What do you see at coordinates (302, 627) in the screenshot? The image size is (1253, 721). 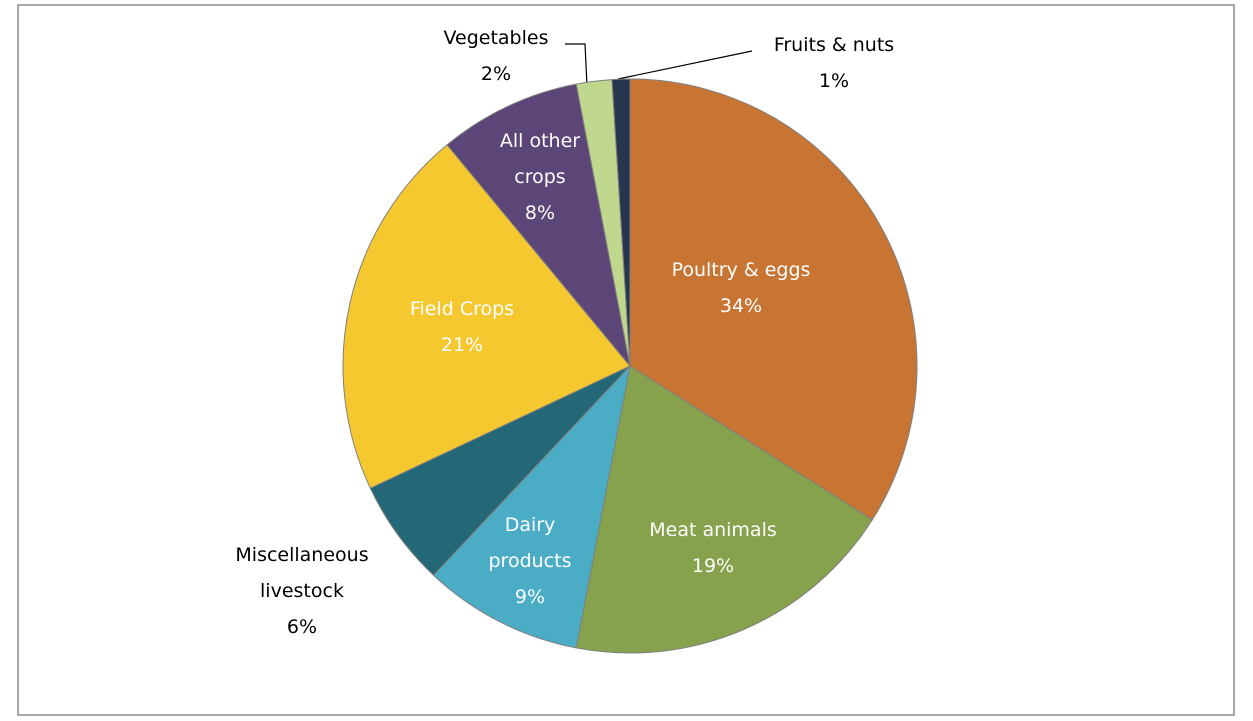 I see `value-label: 6%` at bounding box center [302, 627].